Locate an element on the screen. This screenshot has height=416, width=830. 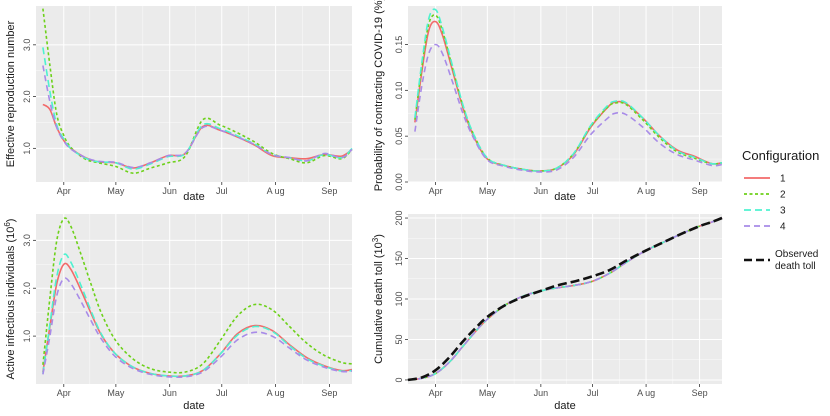
y-axis-label: Cumulative death toll (103) is located at coordinates (378, 299).